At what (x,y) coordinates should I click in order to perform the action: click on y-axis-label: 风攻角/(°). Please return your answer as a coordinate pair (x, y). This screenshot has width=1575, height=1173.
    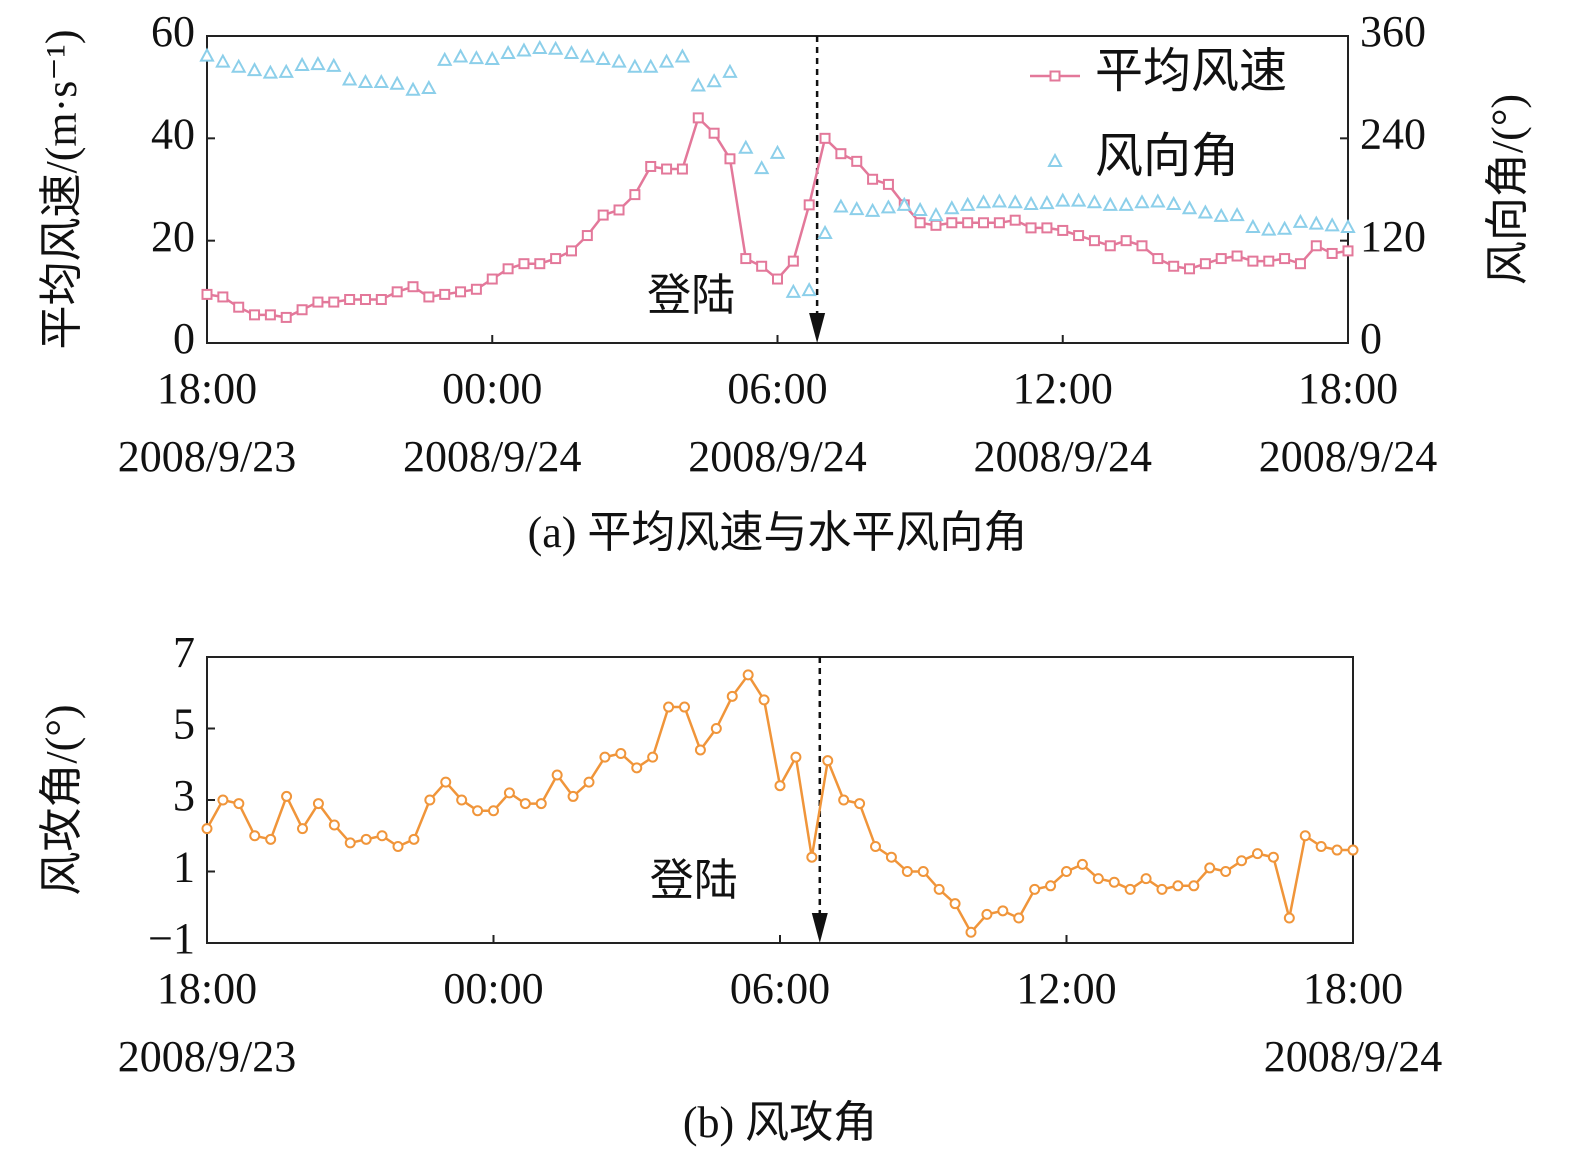
    Looking at the image, I should click on (61, 799).